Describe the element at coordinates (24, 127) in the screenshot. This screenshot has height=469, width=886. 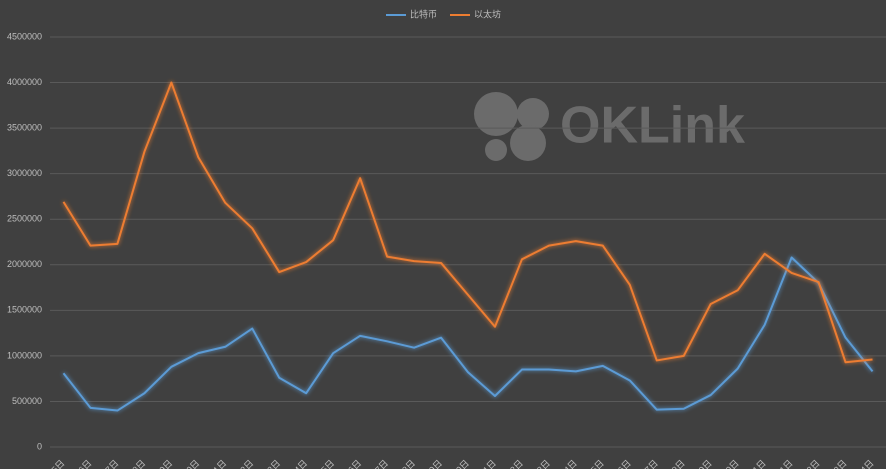
I see `y-tick-label: 3500000` at that location.